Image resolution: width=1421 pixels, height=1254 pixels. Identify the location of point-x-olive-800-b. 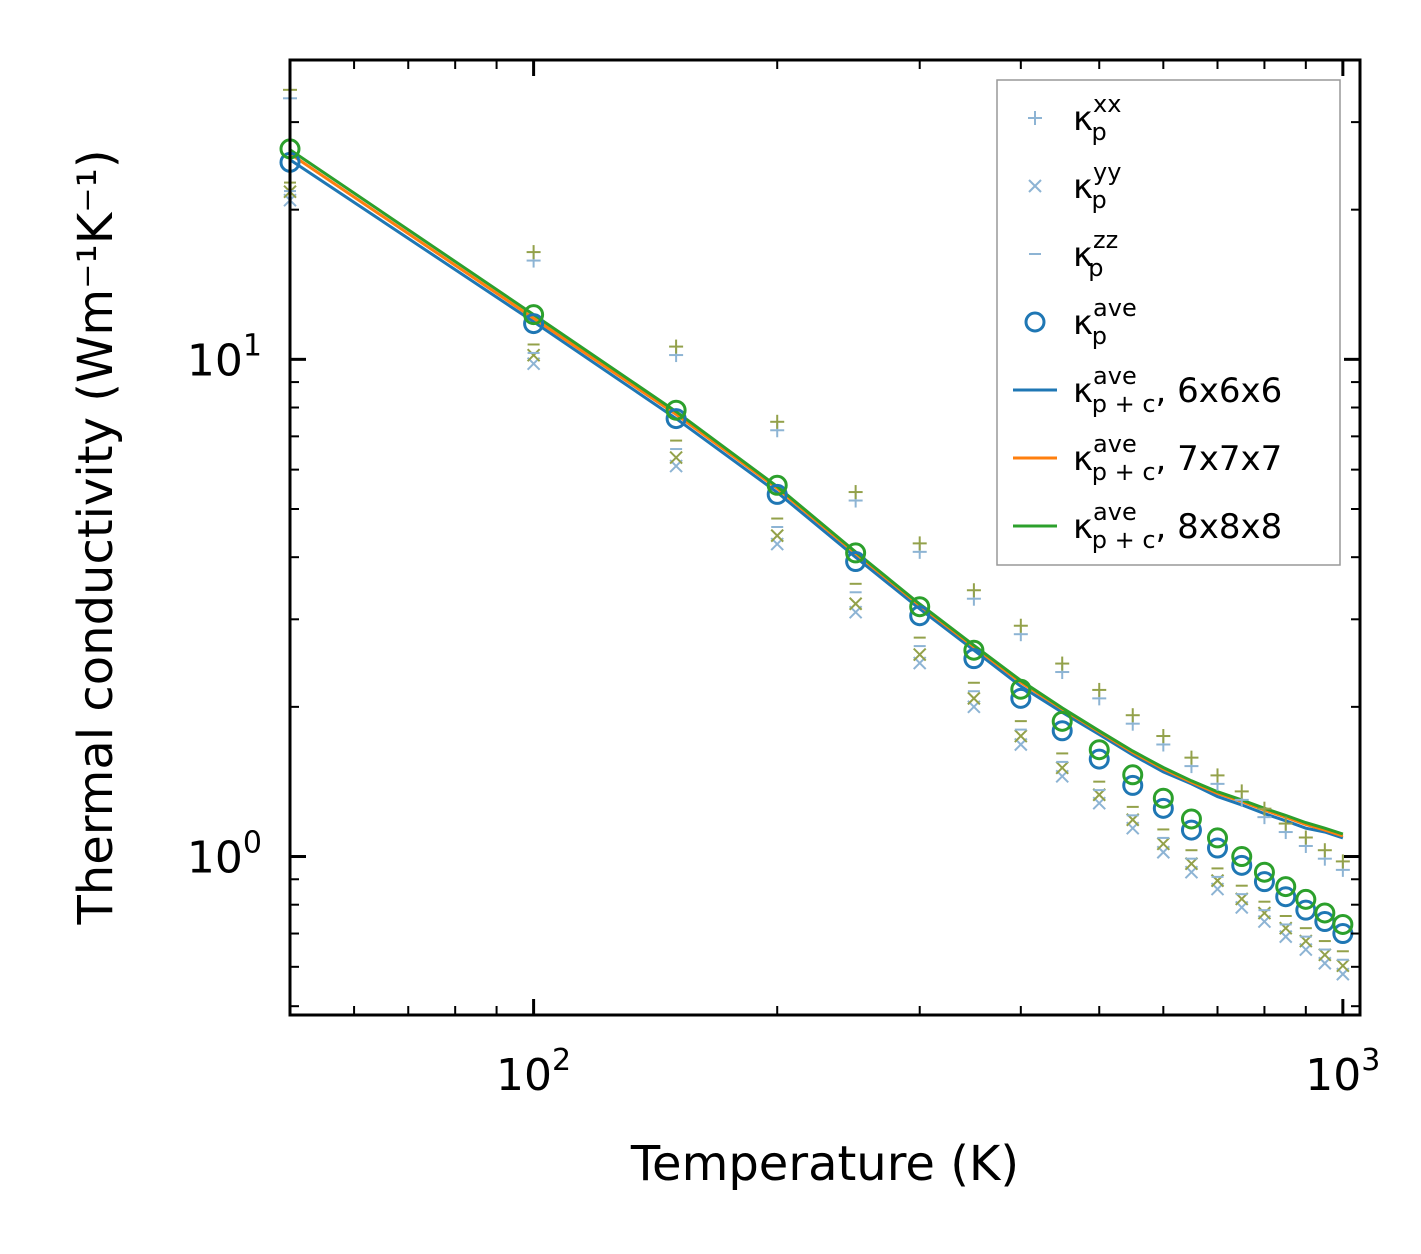
(1264, 913).